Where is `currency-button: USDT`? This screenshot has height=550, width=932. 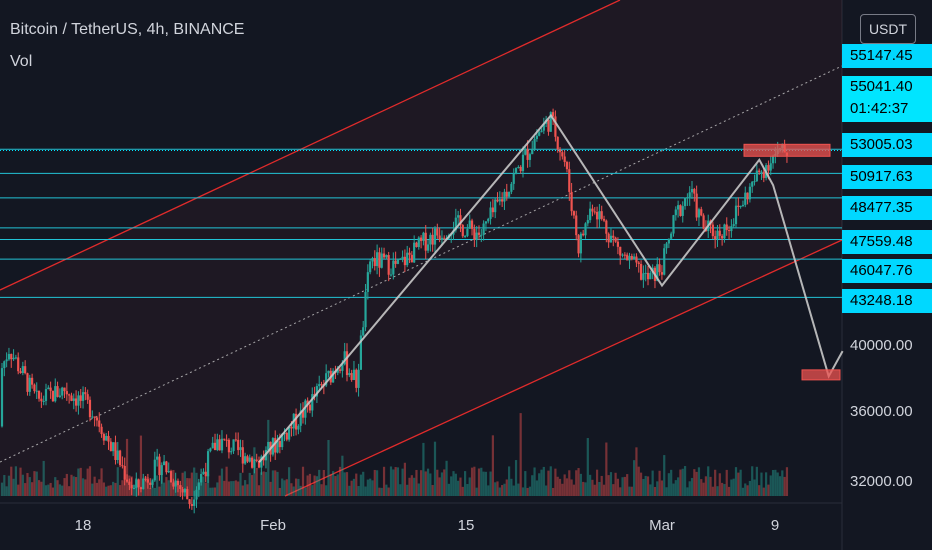
currency-button: USDT is located at coordinates (888, 29).